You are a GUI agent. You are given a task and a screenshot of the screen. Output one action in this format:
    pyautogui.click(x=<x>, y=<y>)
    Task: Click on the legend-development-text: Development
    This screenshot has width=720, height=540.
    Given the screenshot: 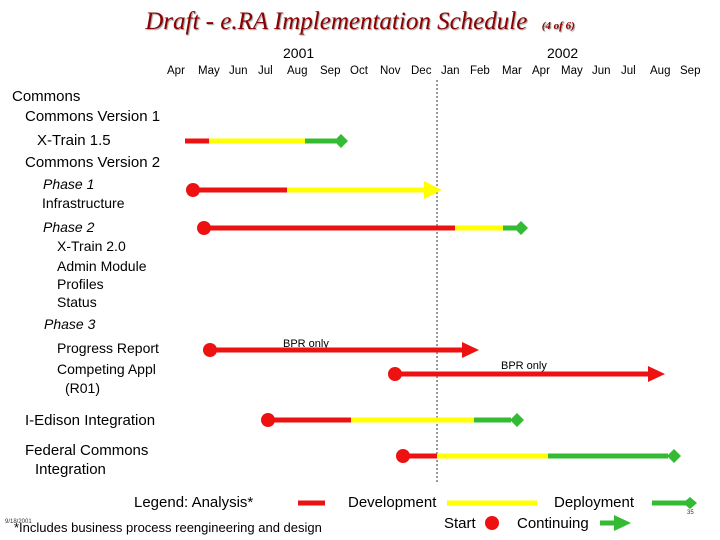 What is the action you would take?
    pyautogui.click(x=392, y=502)
    